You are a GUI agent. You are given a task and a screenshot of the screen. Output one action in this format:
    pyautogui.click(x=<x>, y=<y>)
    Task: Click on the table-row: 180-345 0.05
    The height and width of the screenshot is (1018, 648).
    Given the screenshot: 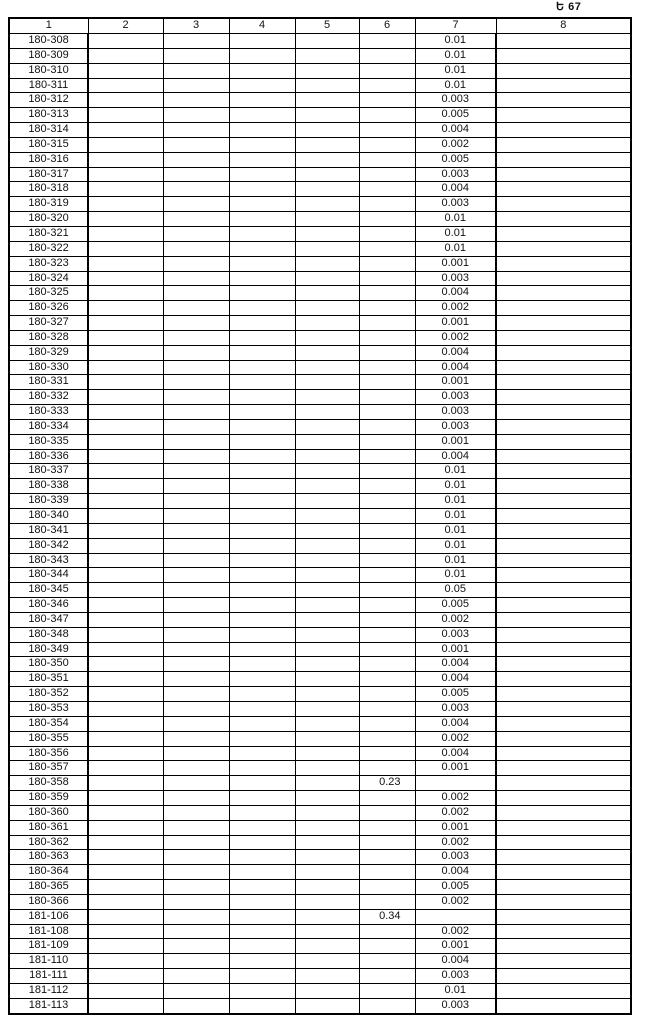 What is the action you would take?
    pyautogui.click(x=320, y=590)
    